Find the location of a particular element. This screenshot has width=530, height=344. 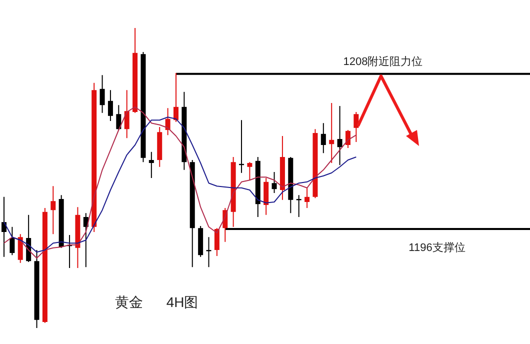

ref-line-label: 1196支撑位 is located at coordinates (437, 247).